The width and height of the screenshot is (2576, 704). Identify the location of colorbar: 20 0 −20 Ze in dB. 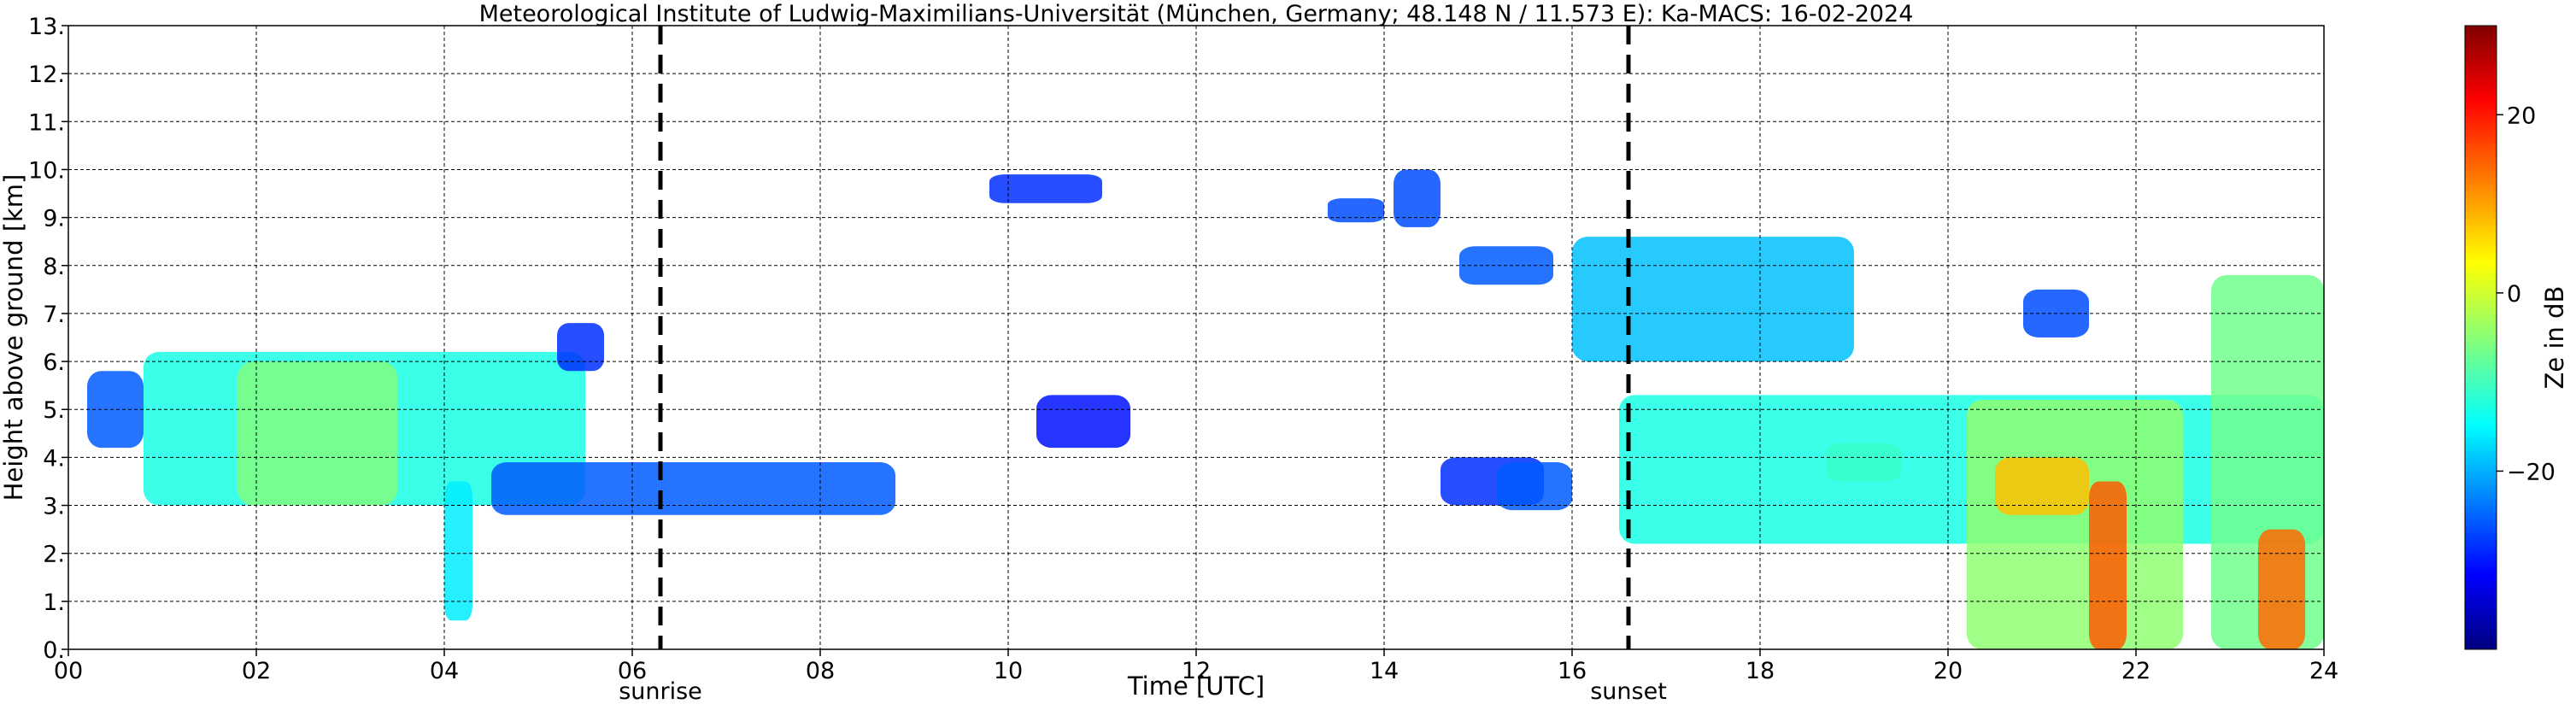
(2516, 337).